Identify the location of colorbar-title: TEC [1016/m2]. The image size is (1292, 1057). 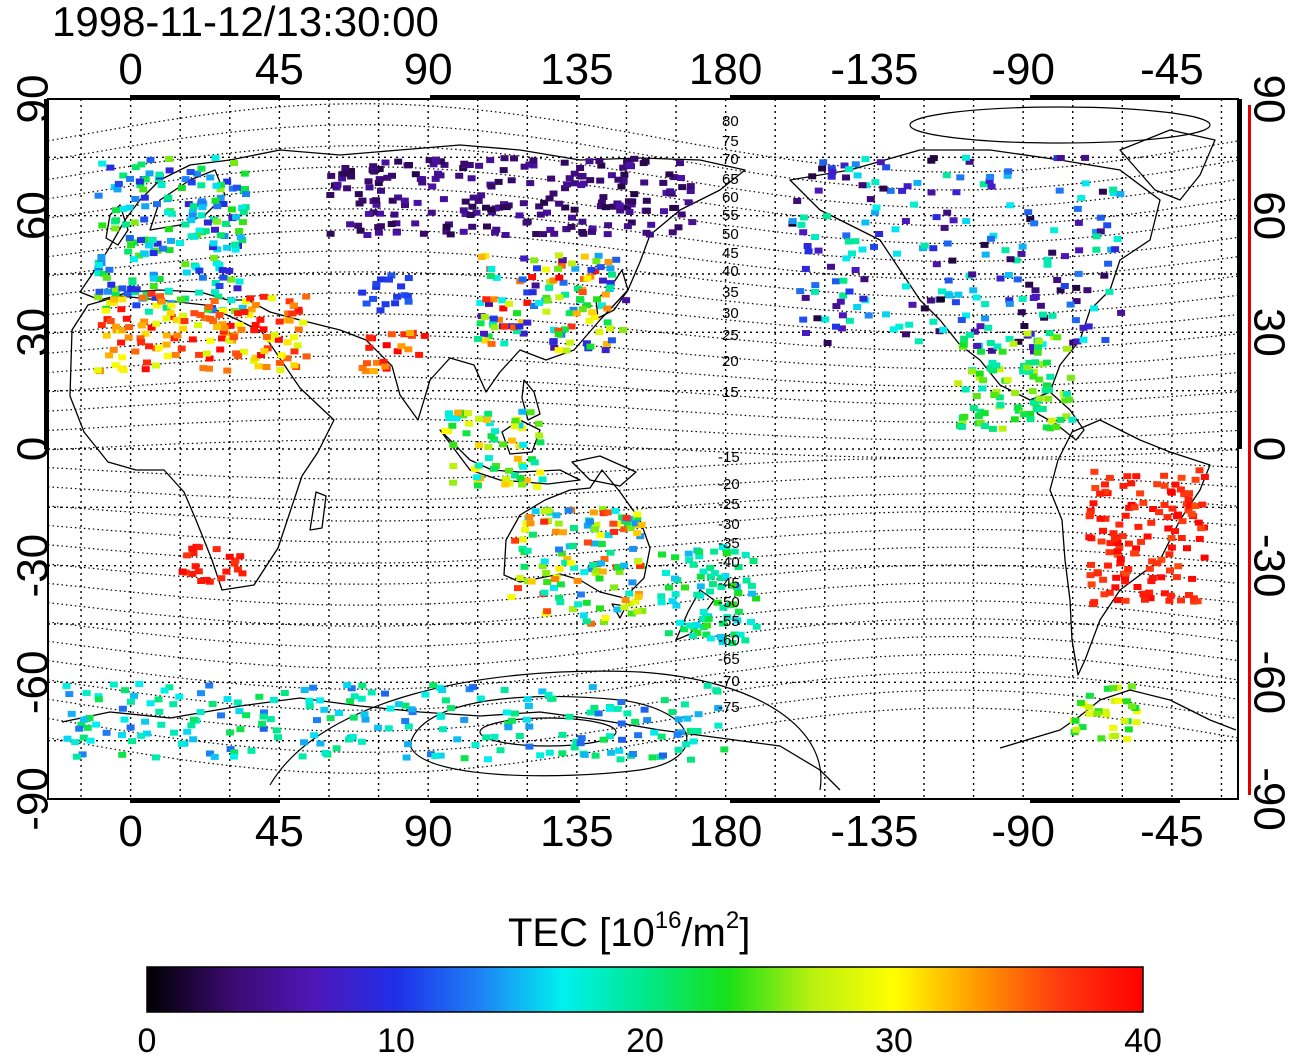
(629, 931).